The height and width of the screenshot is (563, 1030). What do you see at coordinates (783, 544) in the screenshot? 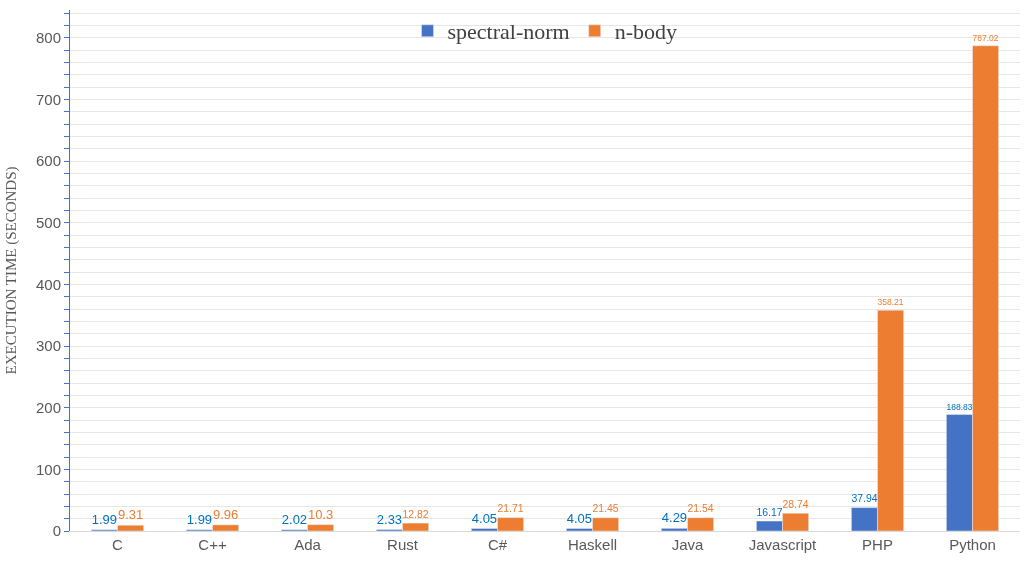
I see `x-tick-label: Javascript` at bounding box center [783, 544].